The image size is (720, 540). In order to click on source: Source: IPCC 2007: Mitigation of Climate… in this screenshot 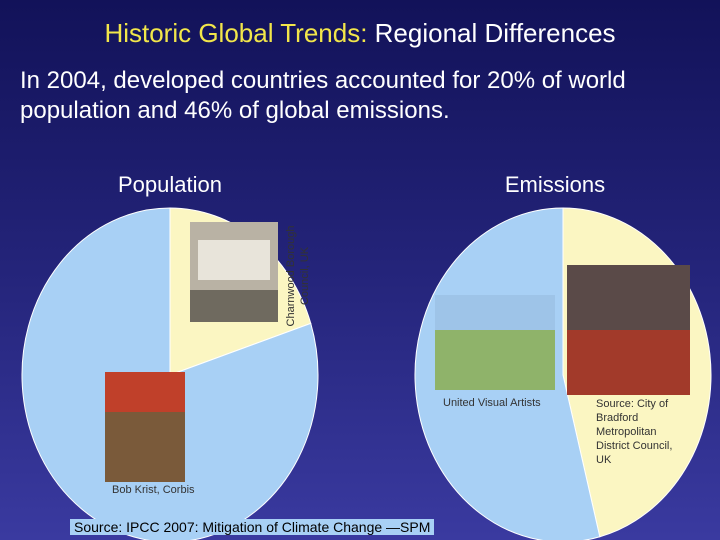, I will do `click(252, 527)`.